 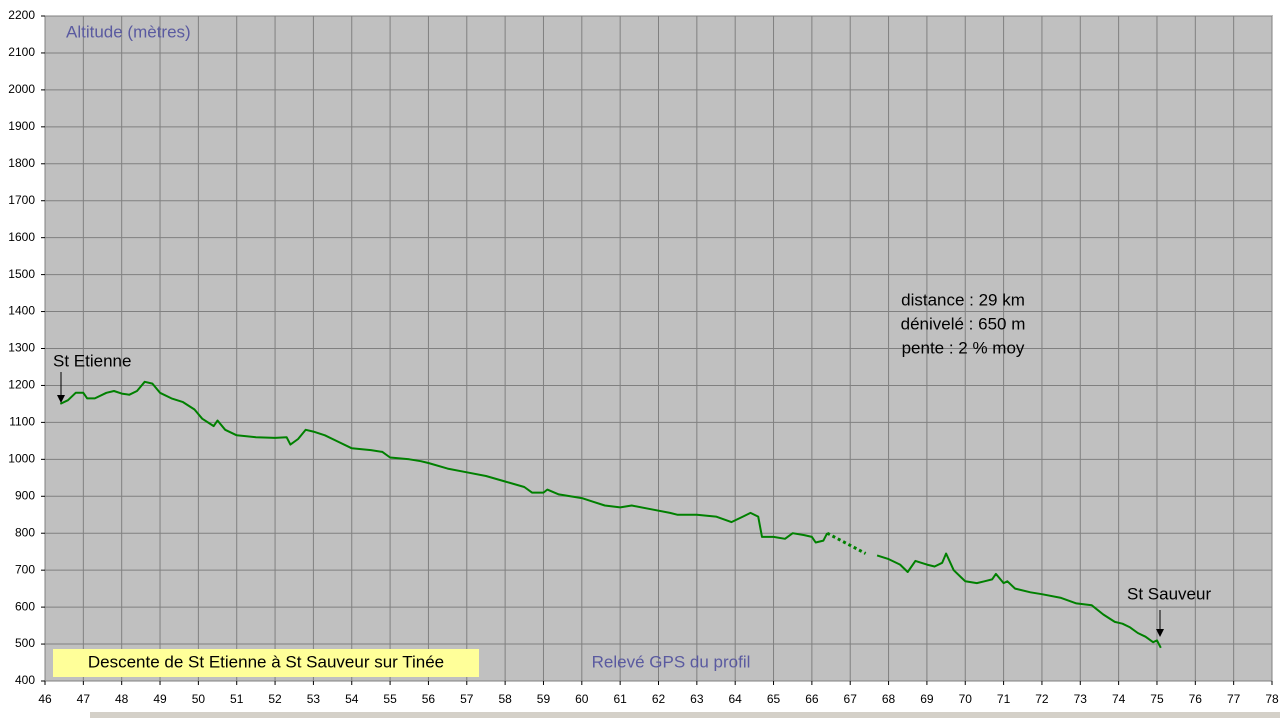 I want to click on title-box, so click(x=266, y=663).